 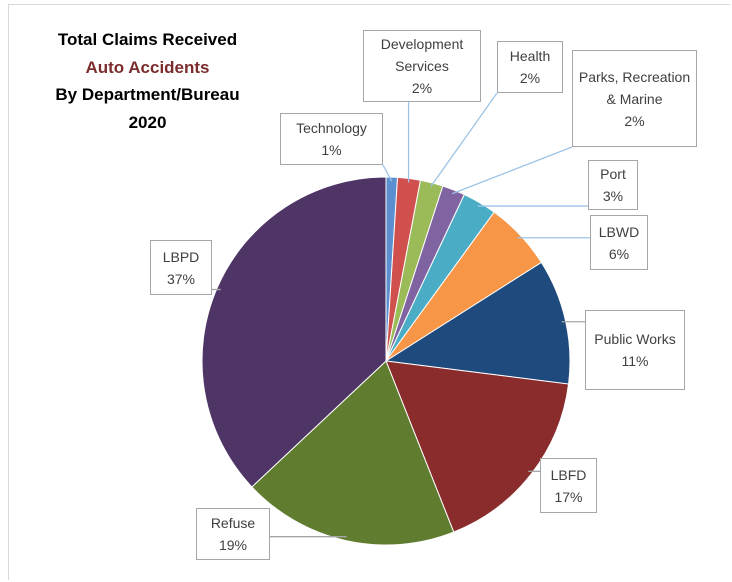 What do you see at coordinates (635, 350) in the screenshot?
I see `data-label: Public Works 11%` at bounding box center [635, 350].